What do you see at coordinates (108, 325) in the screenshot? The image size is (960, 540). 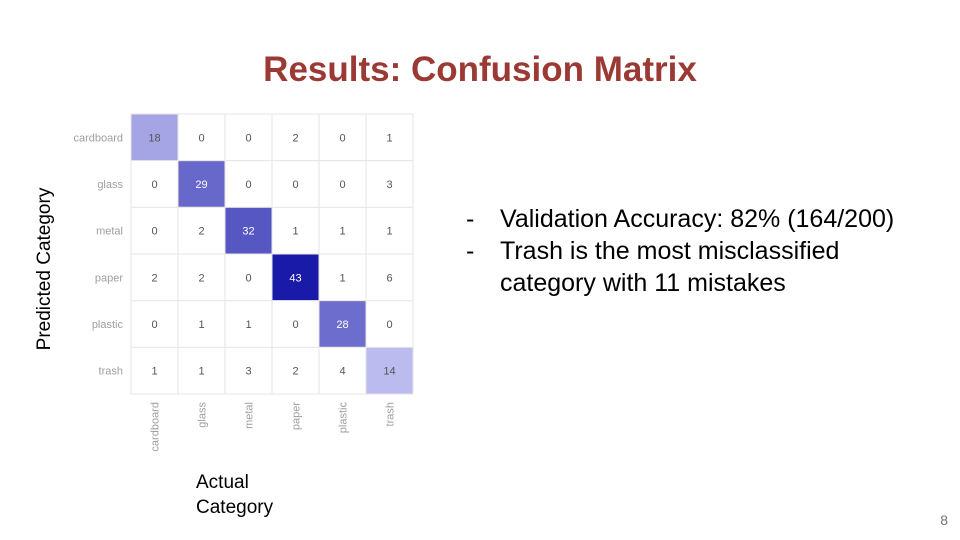 I see `y-tick-label: plastic` at bounding box center [108, 325].